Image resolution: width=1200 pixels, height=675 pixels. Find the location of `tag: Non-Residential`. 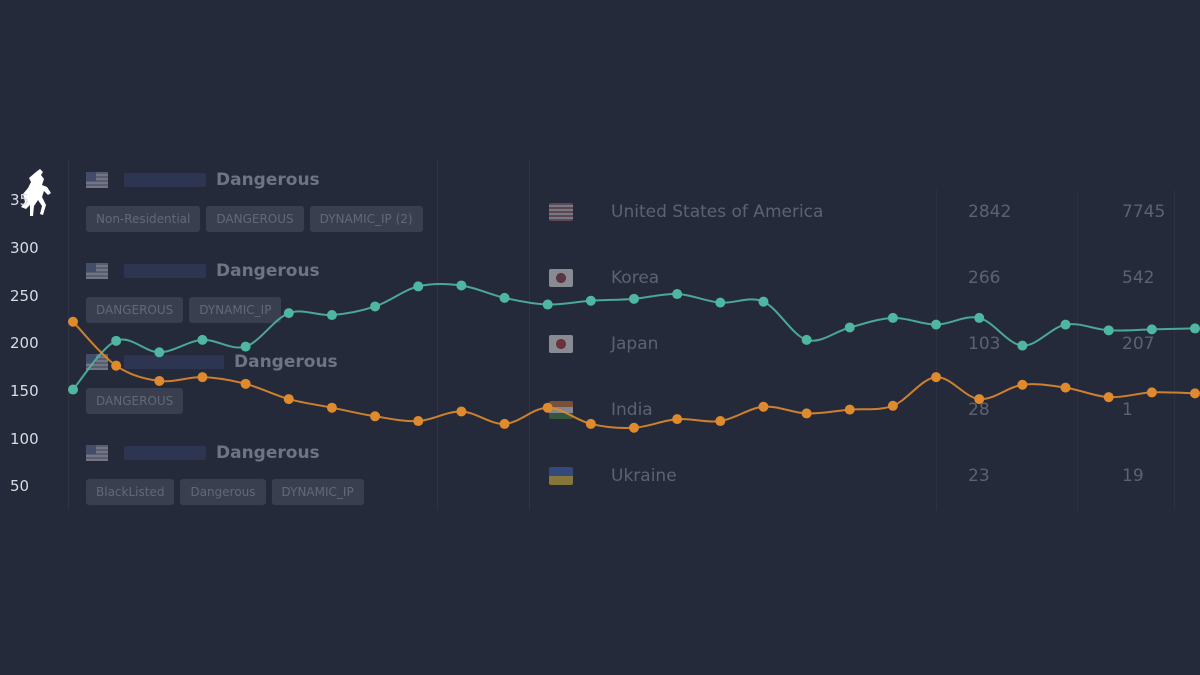

tag: Non-Residential is located at coordinates (143, 219).